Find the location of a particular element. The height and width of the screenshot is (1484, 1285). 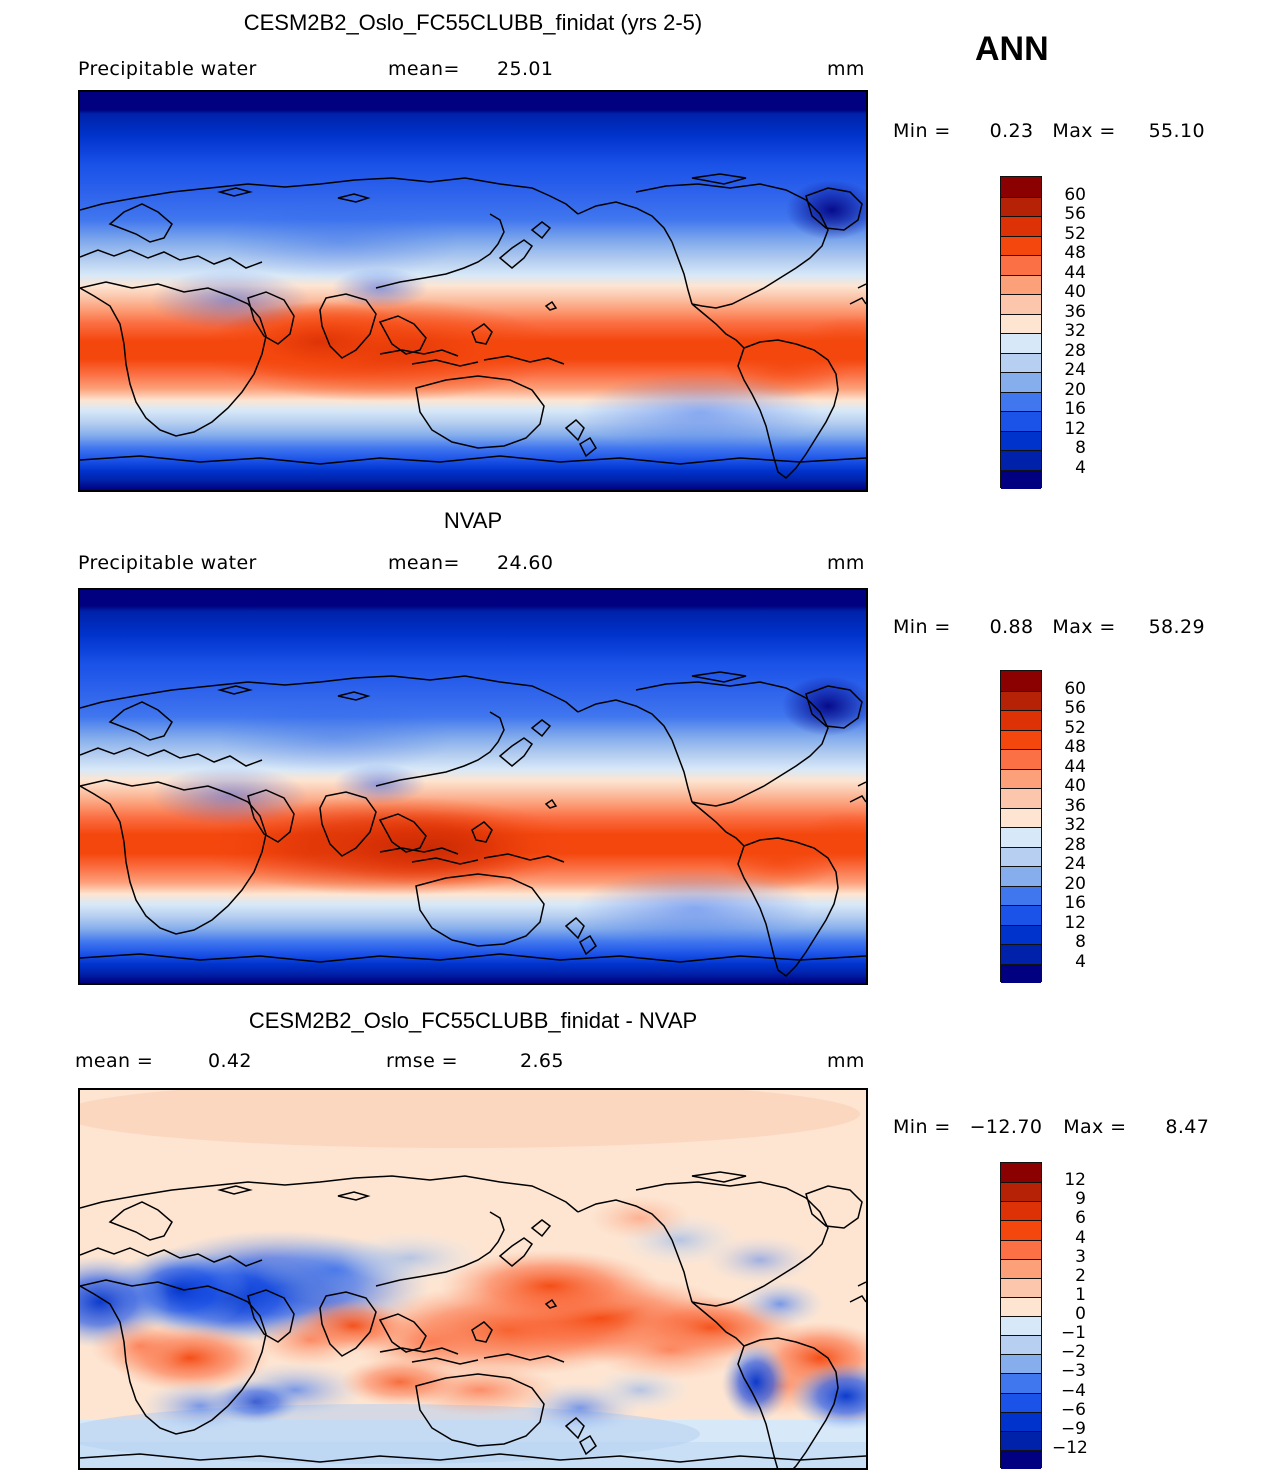

colorbar-model-ticks: 60 56 52 48 44 40 36 32 28 24 20 16 12 8 4 is located at coordinates (1087, 332).